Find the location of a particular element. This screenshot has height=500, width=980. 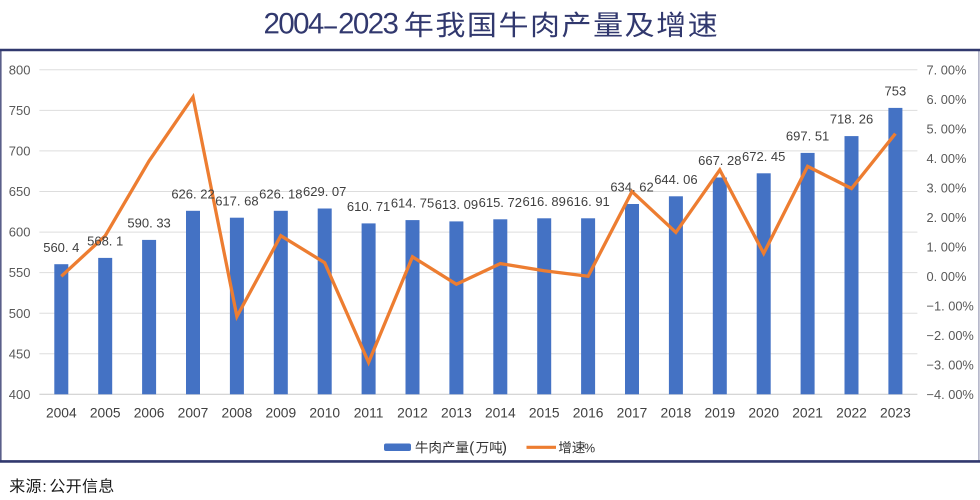

svg-text: 697. 51 is located at coordinates (807, 136).